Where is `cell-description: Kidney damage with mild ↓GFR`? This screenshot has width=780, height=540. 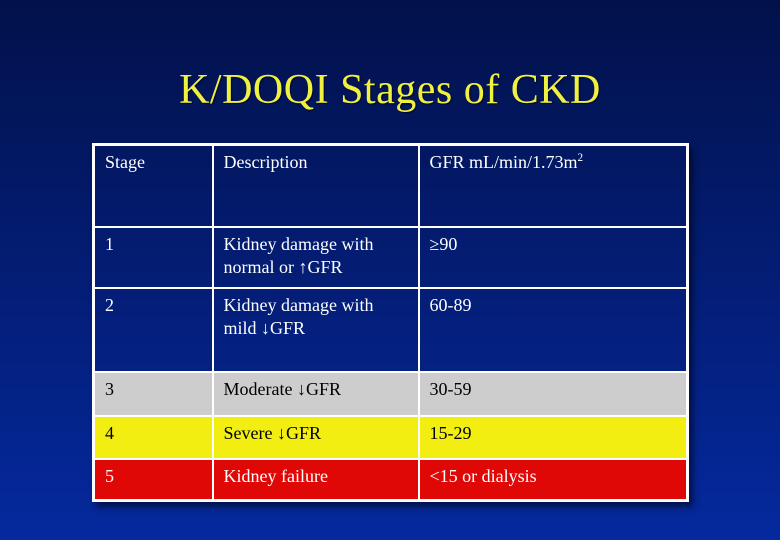
cell-description: Kidney damage with mild ↓GFR is located at coordinates (315, 329).